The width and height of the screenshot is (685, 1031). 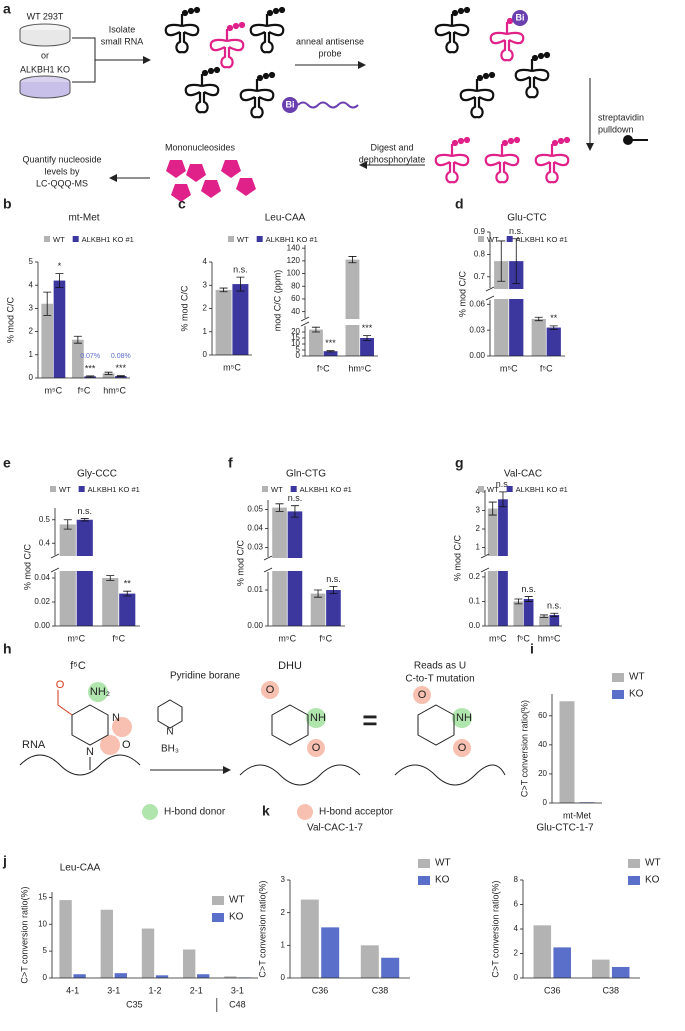 What do you see at coordinates (65, 703) in the screenshot?
I see `aldehyde` at bounding box center [65, 703].